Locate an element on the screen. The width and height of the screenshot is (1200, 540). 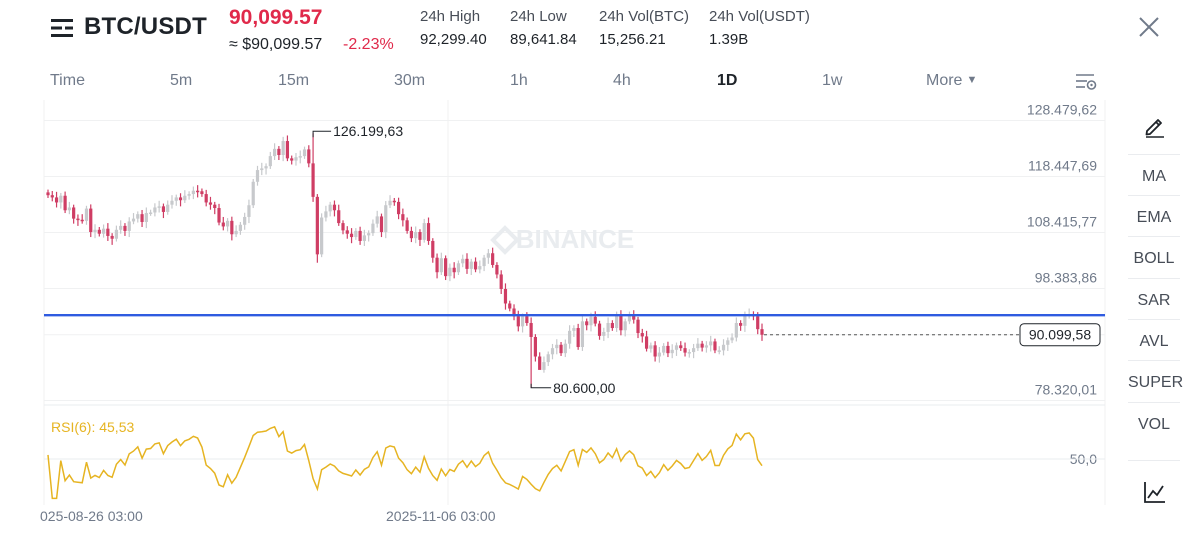
trading-pair: BTC/USDT is located at coordinates (145, 26).